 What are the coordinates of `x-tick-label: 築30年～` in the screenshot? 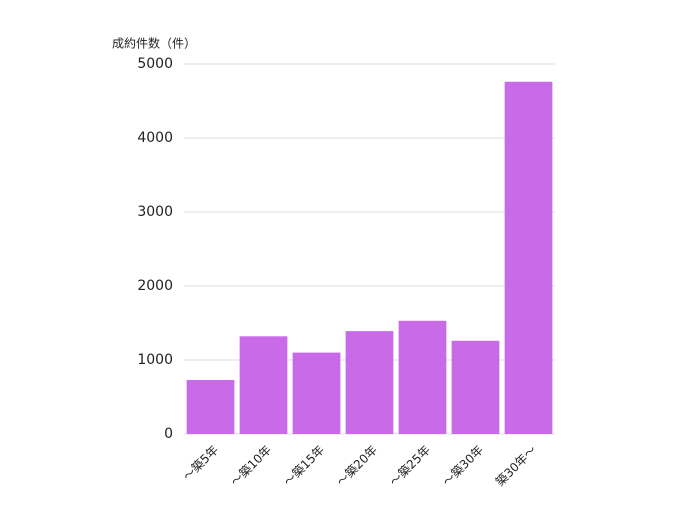 It's located at (515, 465).